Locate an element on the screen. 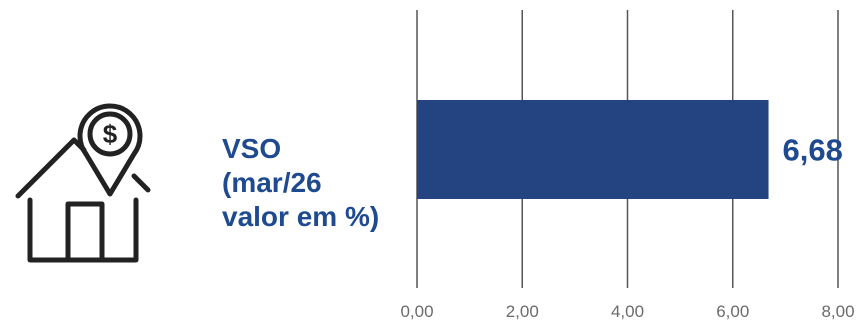  chart-label: VSO (mar/26 valor em %) is located at coordinates (300, 183).